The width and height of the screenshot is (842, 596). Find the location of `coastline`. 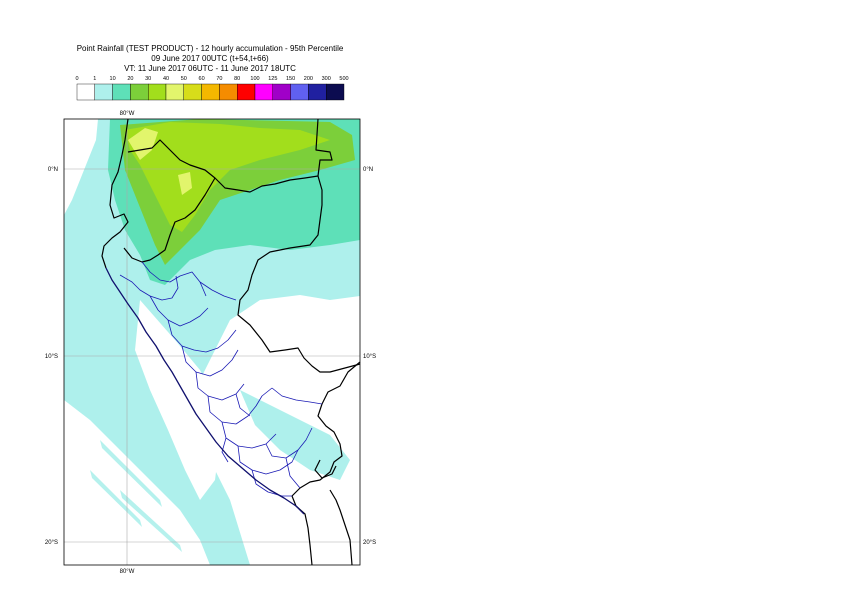

coastline is located at coordinates (205, 391).